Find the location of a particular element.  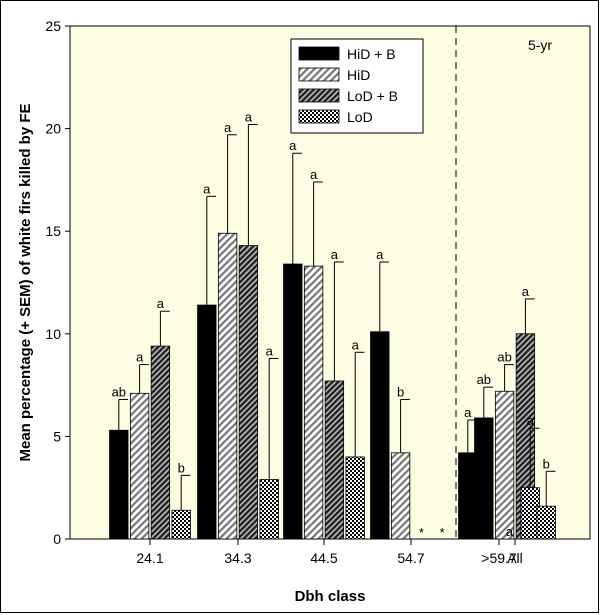

y-tick-label: 10 is located at coordinates (53, 334).